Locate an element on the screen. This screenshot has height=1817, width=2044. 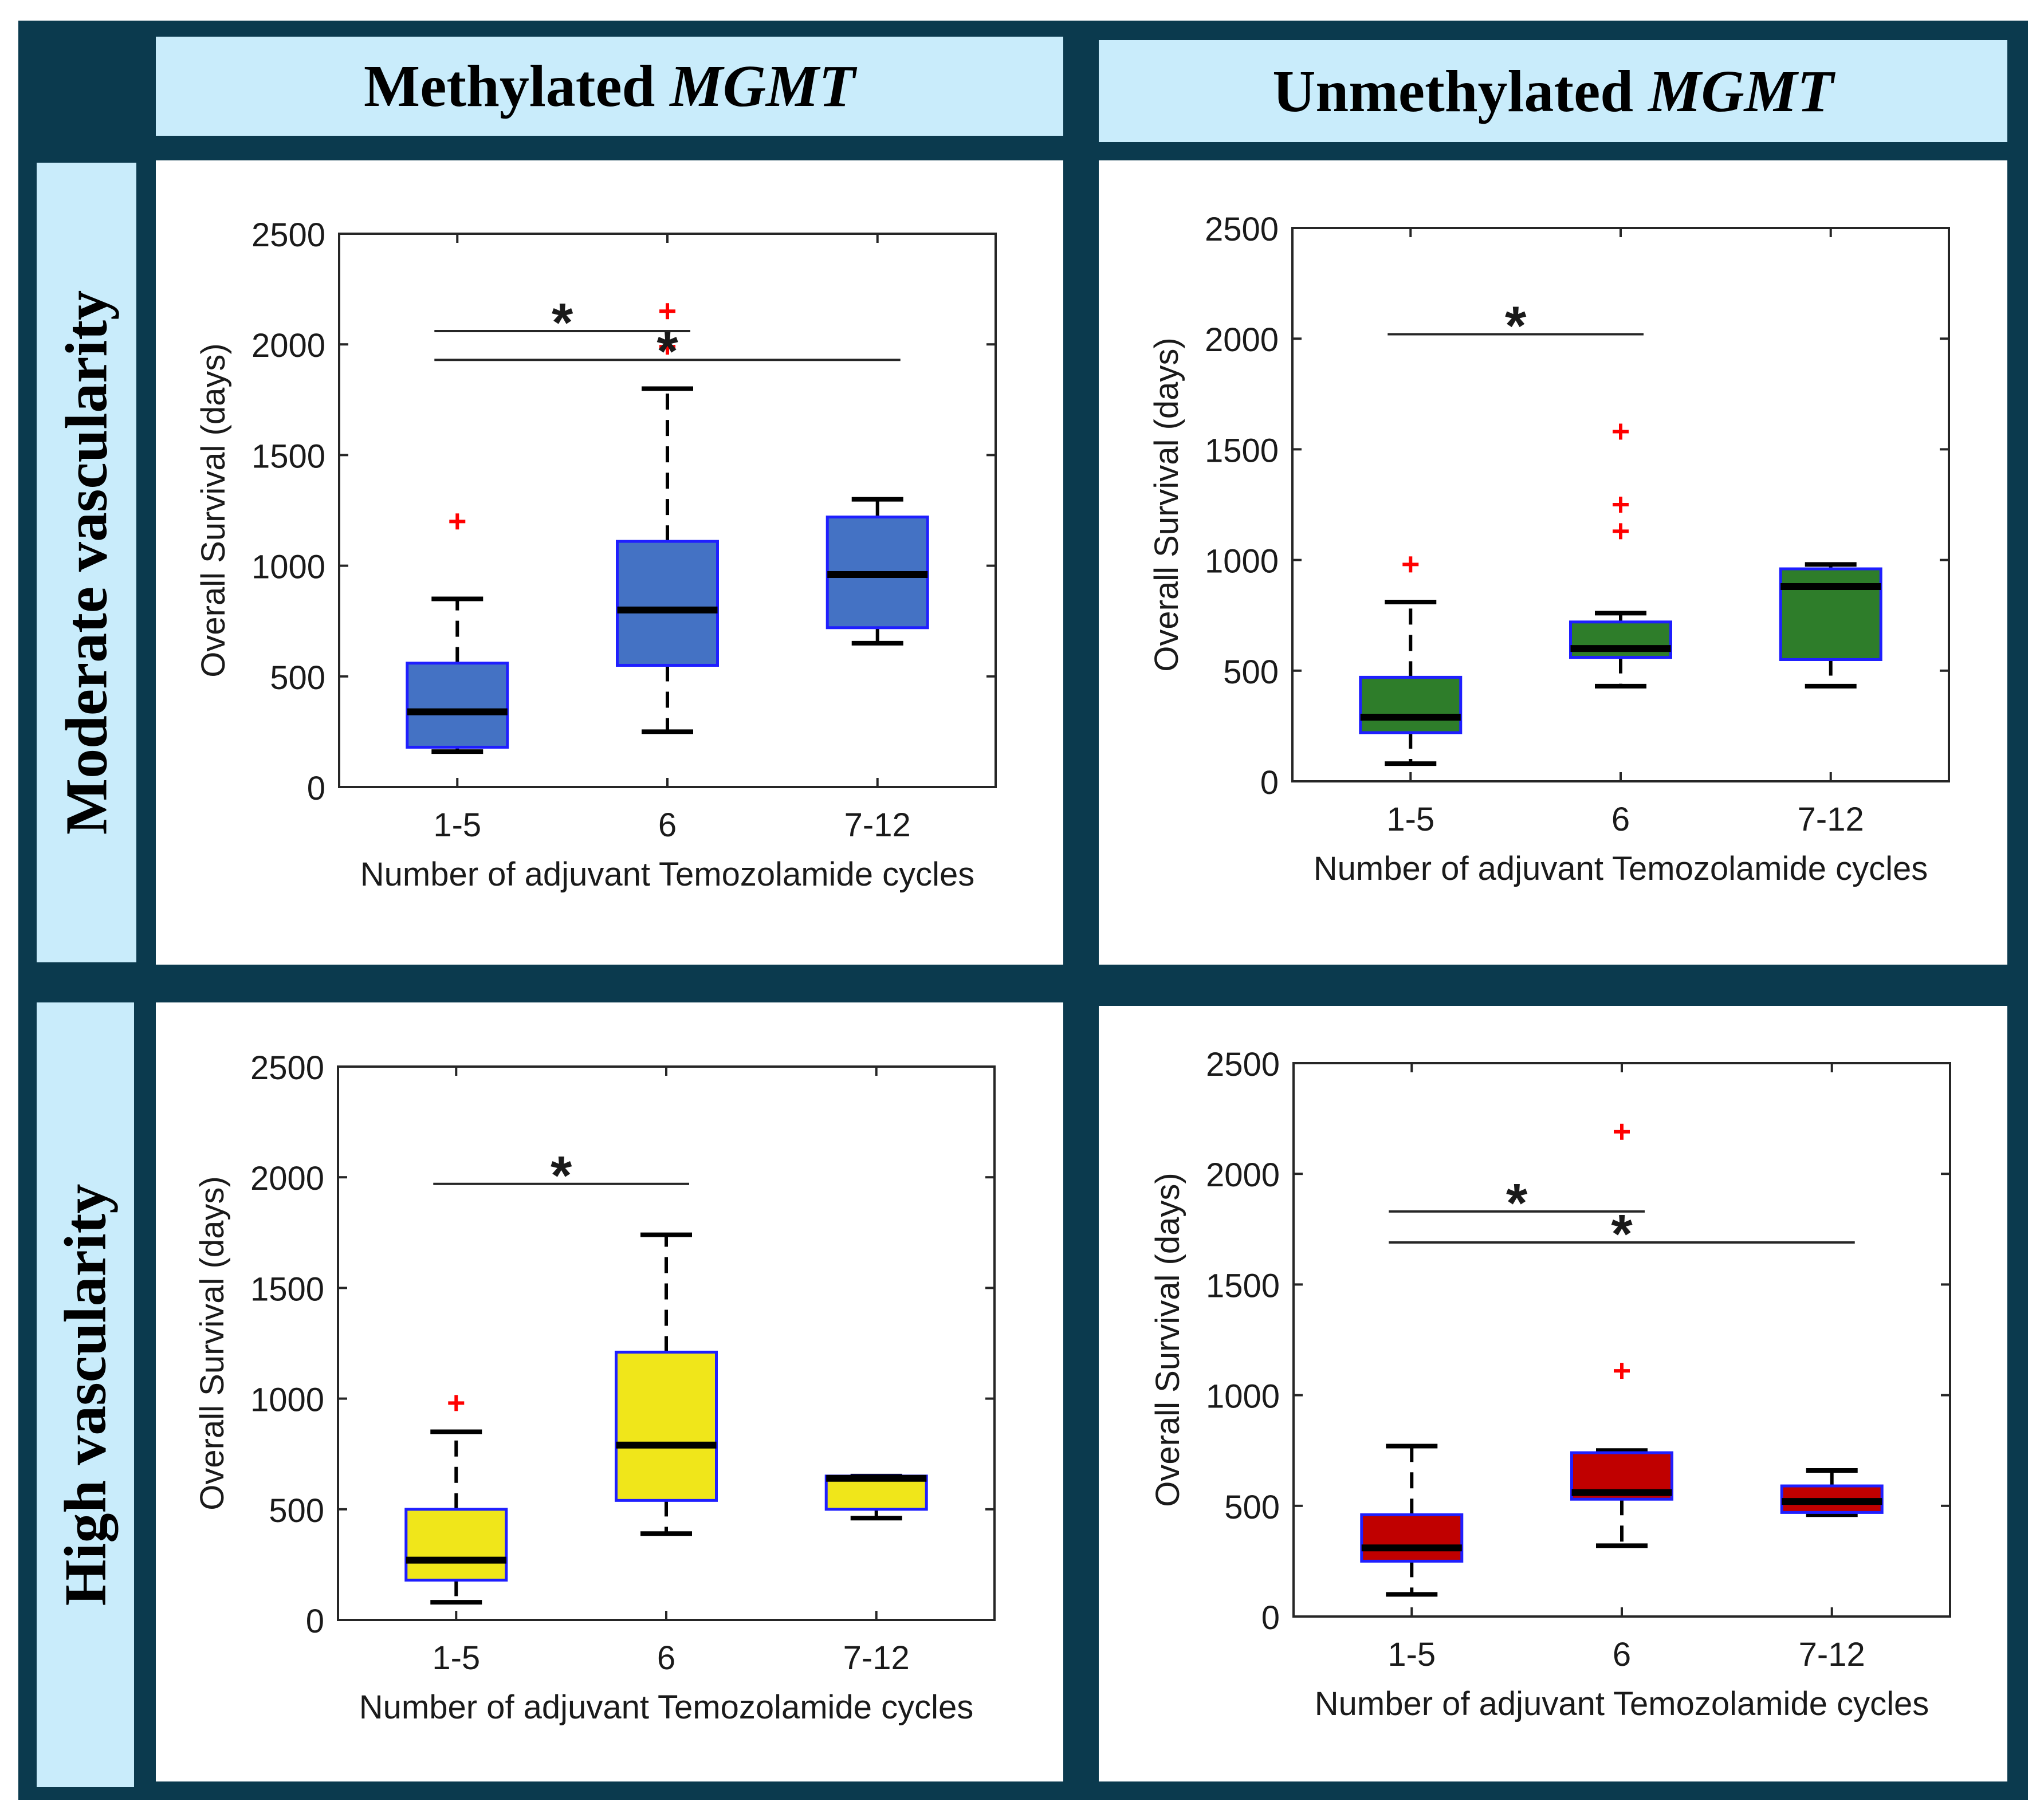
column-header-unmethylated-text: Unmethylated is located at coordinates (1453, 91).